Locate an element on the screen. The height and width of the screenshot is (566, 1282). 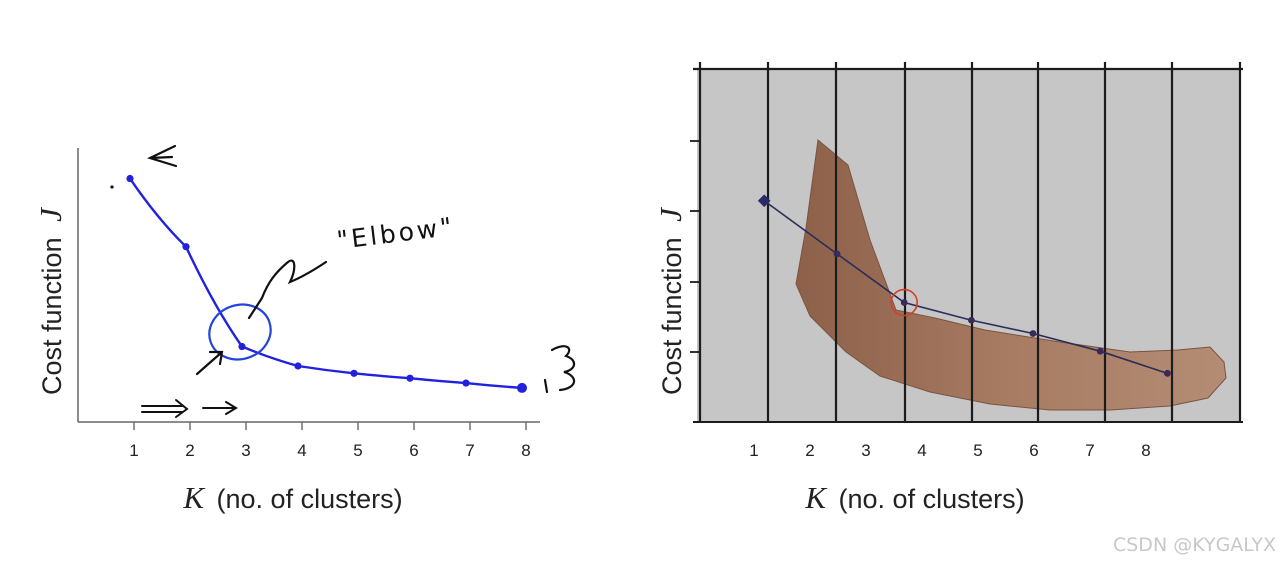
elbow-annotation: "Elbow" is located at coordinates (395, 233).